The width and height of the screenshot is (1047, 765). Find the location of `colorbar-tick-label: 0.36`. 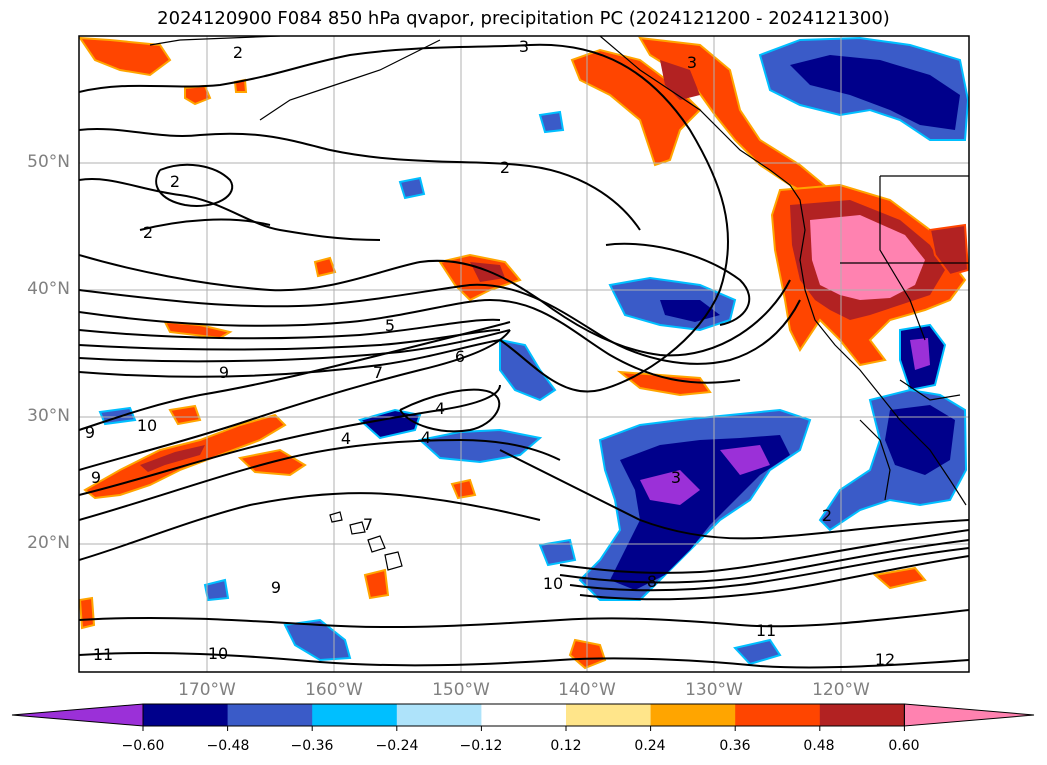

colorbar-tick-label: 0.36 is located at coordinates (735, 746).